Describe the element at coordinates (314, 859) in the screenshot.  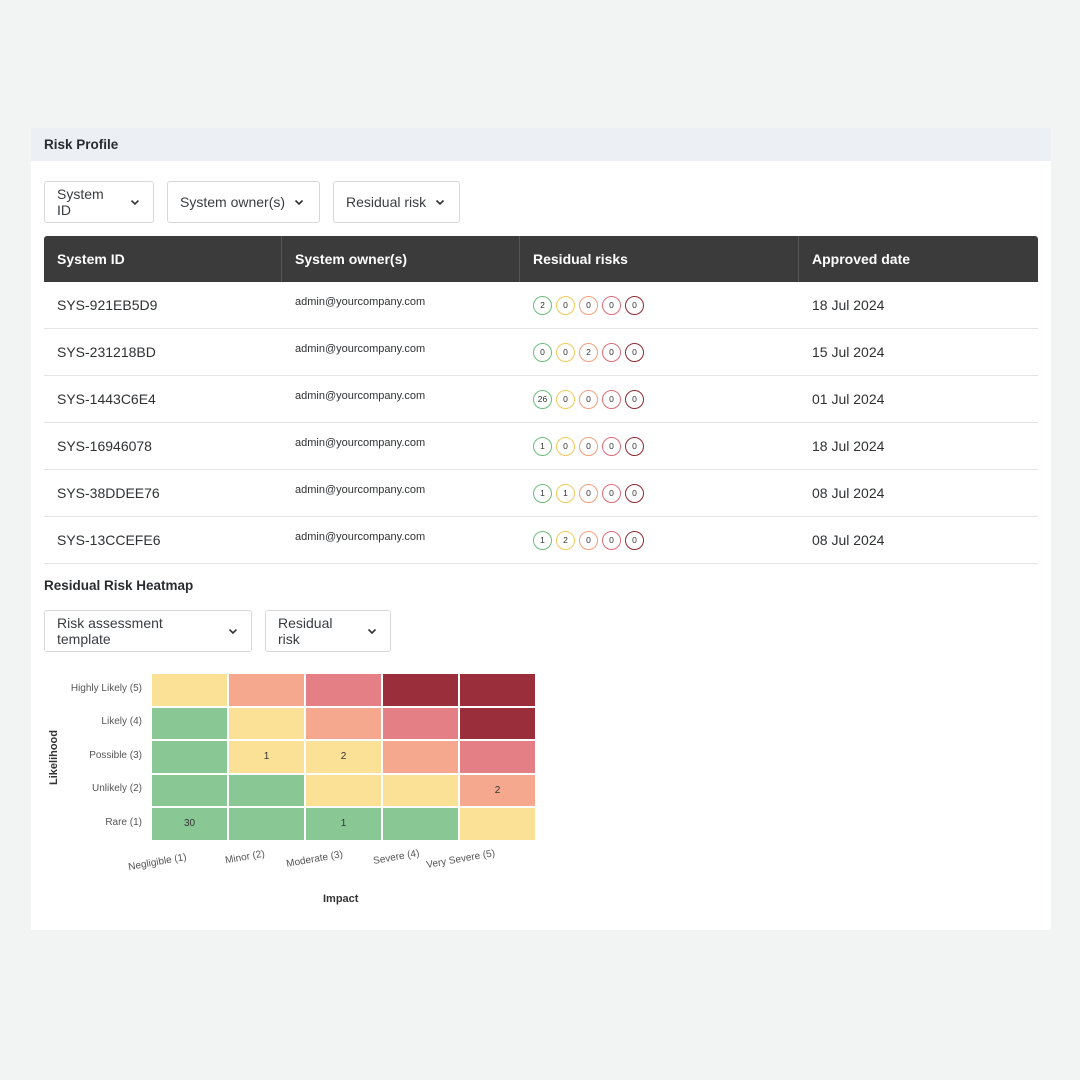
I see `x-tick-label: Moderate (3)` at that location.